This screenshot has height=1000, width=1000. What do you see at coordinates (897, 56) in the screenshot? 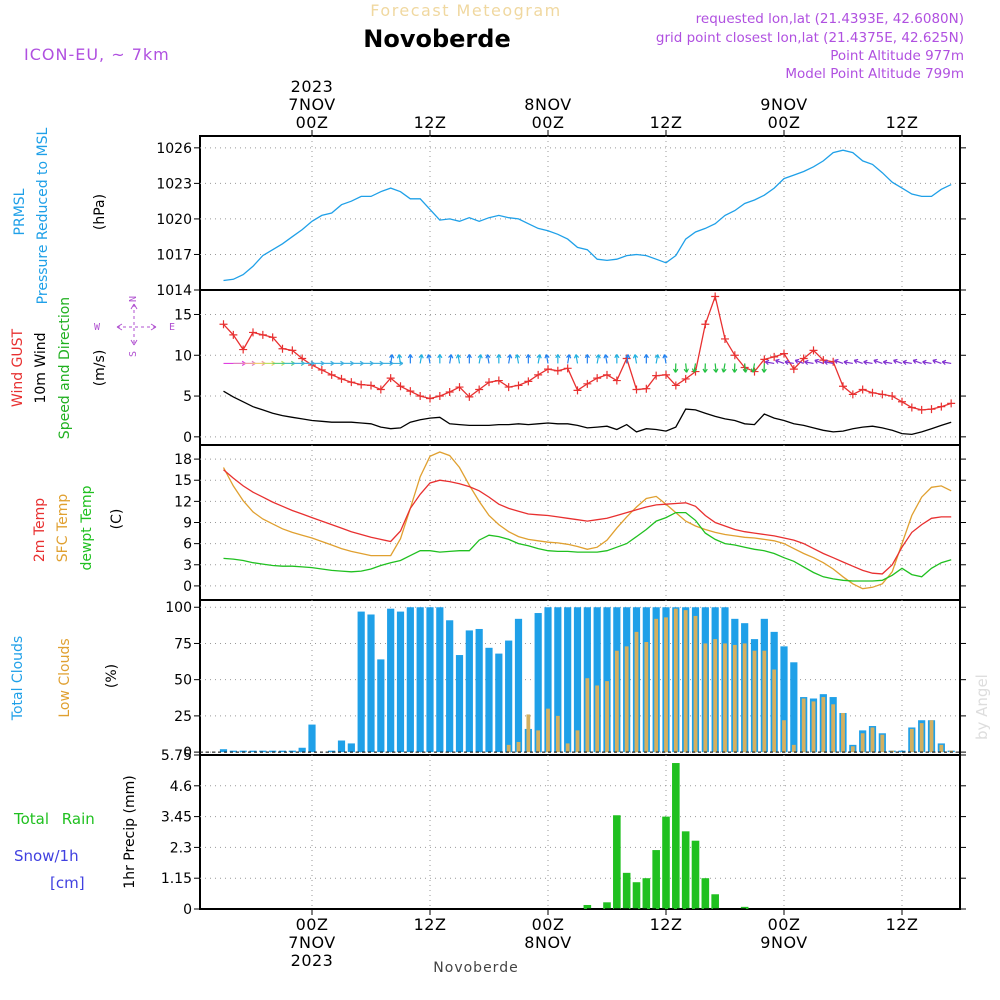
I see `point-altitude: Point Altitude 977m` at bounding box center [897, 56].